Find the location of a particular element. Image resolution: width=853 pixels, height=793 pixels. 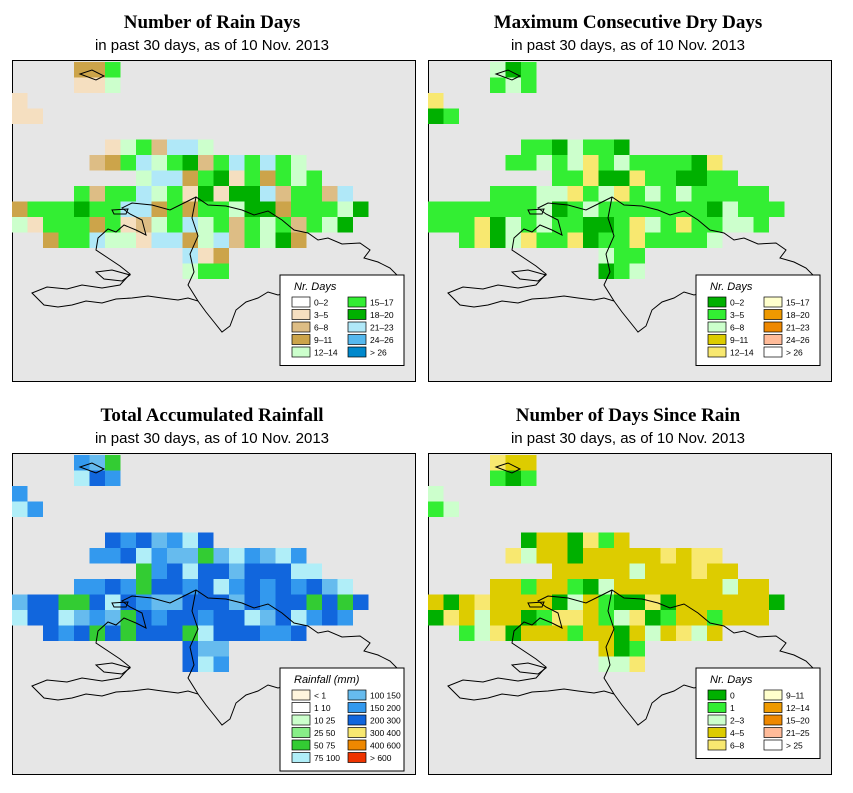

panel-subtitle-days-since-rain: in past 30 days, as of 10 Nov. 2013 is located at coordinates (628, 438).